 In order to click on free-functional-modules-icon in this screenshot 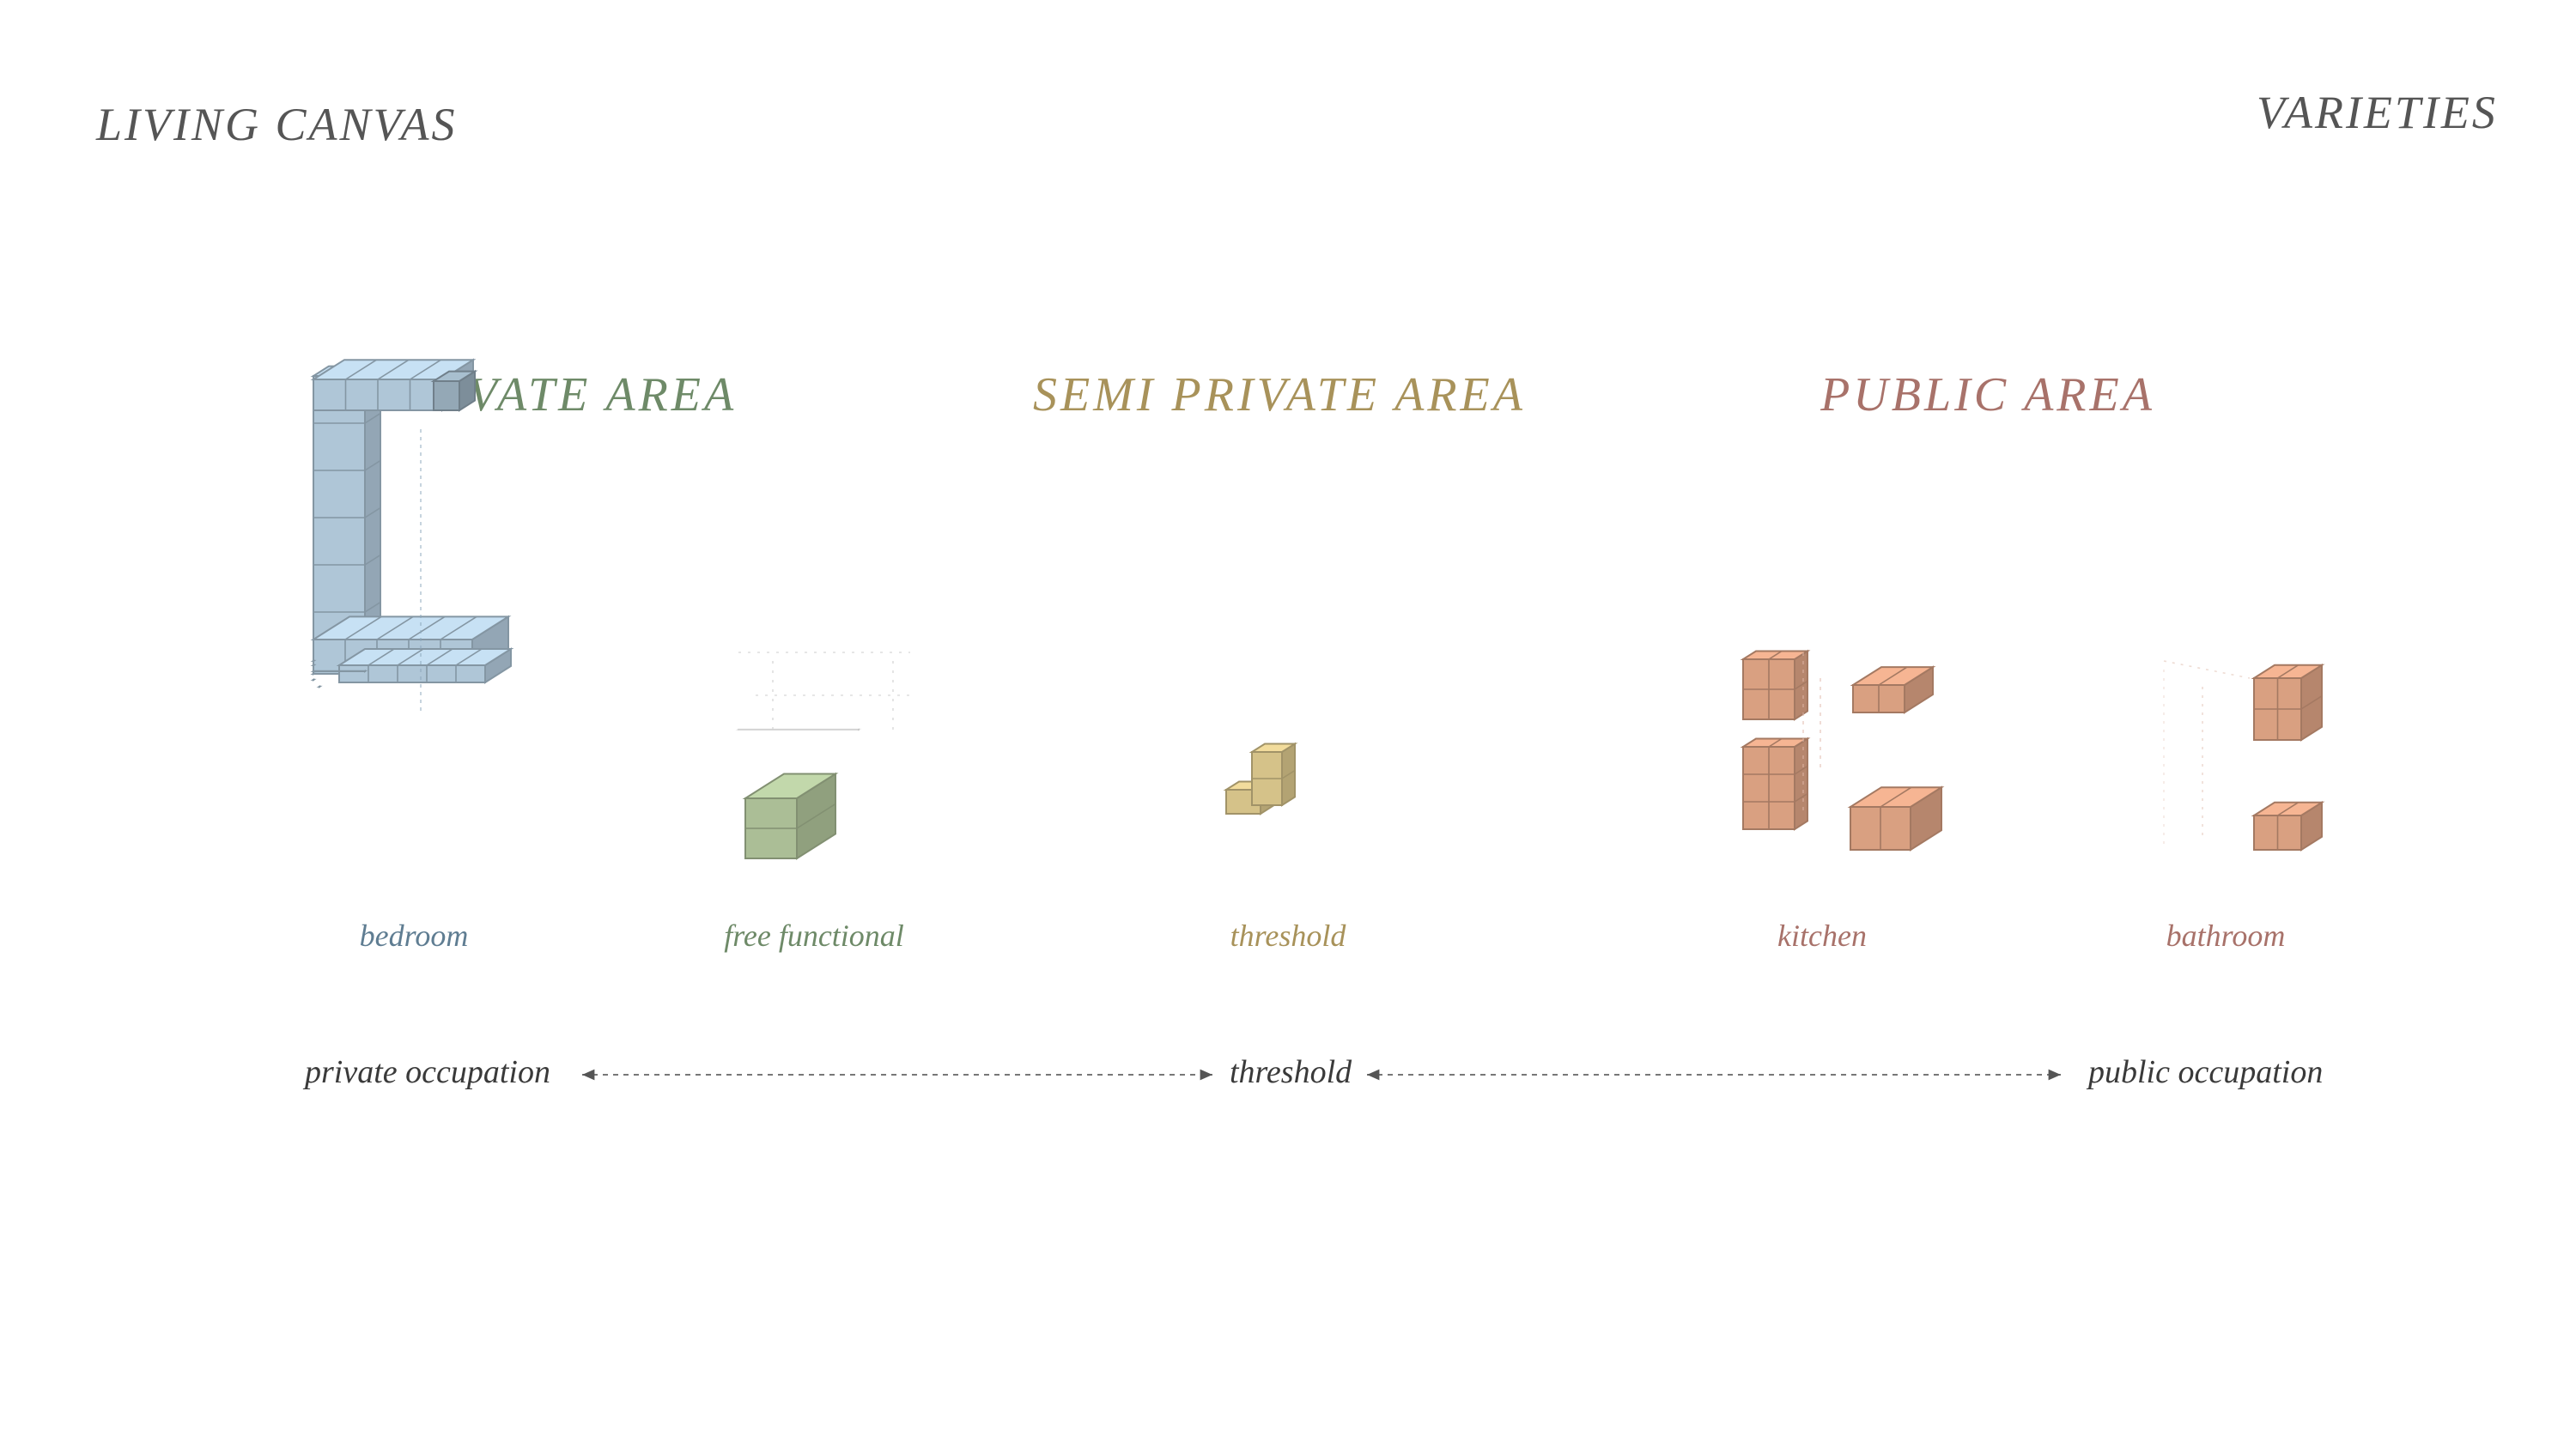, I will do `click(823, 756)`.